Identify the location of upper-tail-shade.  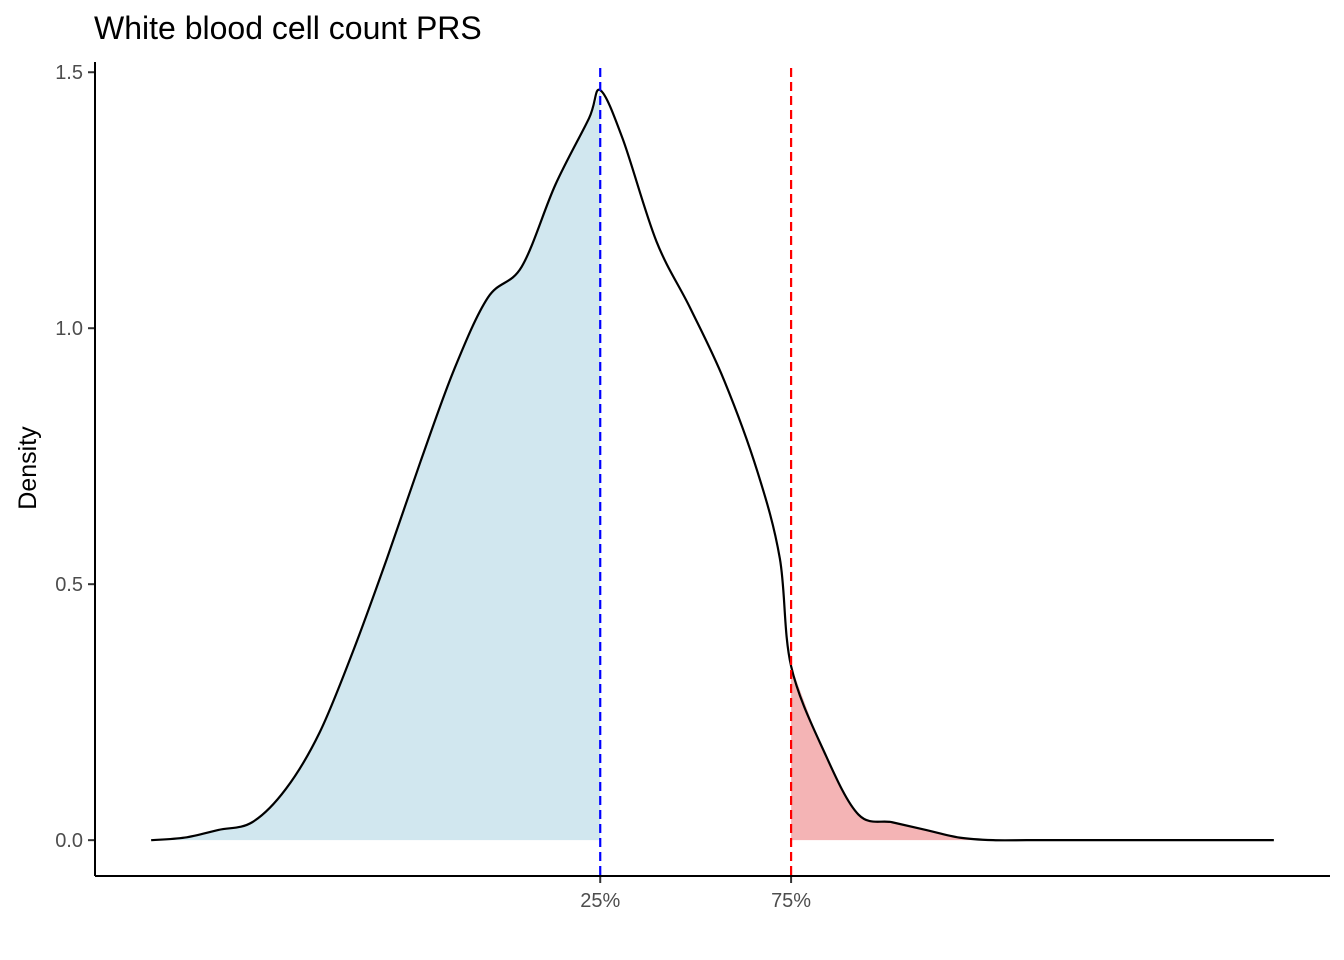
(1032, 753).